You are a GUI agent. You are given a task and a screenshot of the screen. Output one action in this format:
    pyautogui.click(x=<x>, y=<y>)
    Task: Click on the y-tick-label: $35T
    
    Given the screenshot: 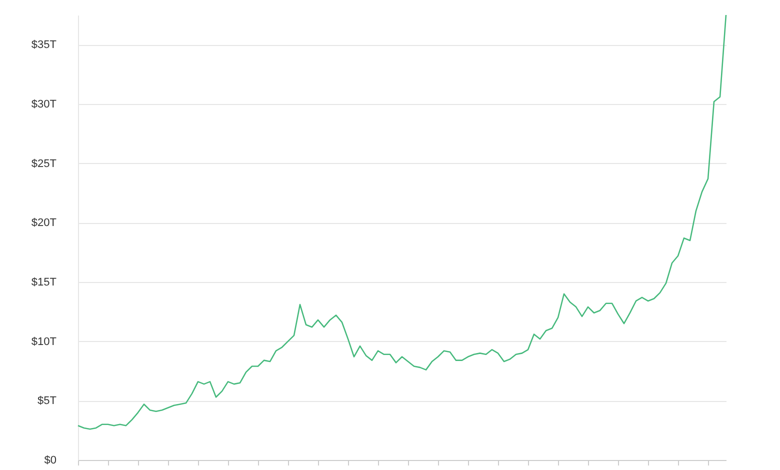 What is the action you would take?
    pyautogui.click(x=44, y=45)
    